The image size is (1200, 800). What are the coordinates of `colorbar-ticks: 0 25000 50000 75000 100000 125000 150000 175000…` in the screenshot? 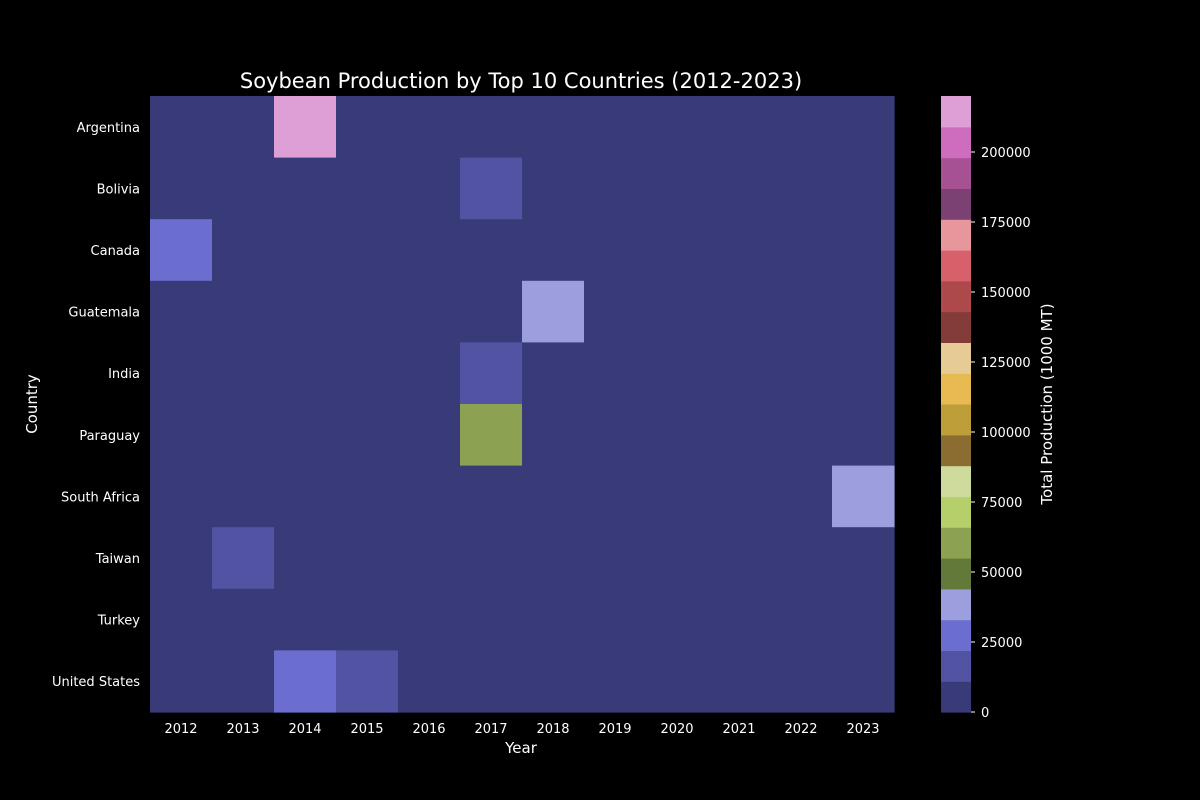 It's located at (1001, 433).